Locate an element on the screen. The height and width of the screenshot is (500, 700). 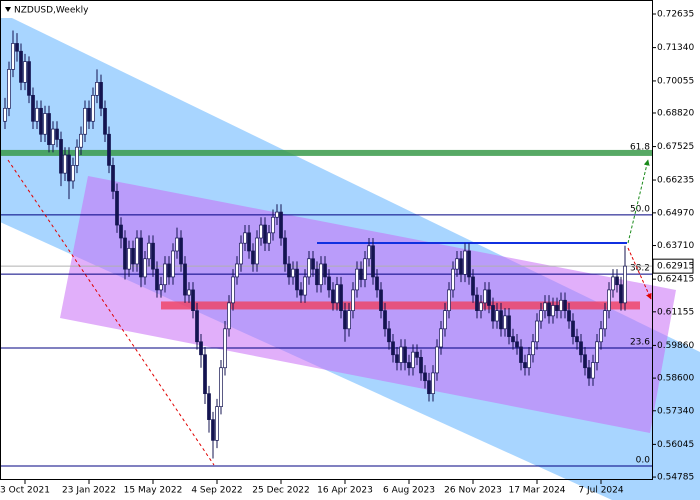
y-tick-label: 0.64970 is located at coordinates (675, 213).